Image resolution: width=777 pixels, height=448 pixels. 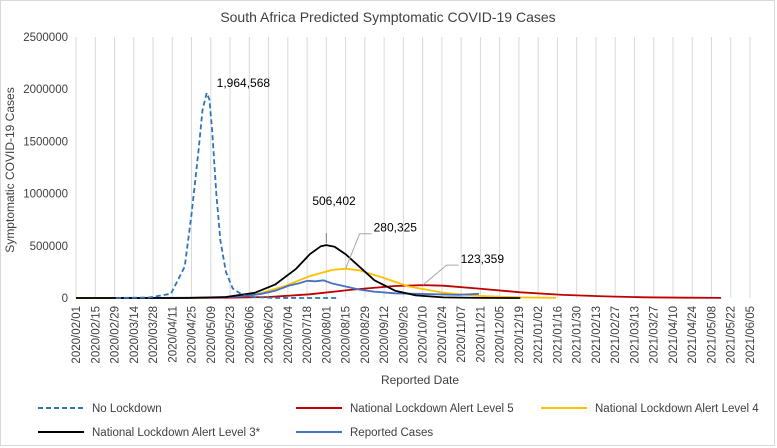 What do you see at coordinates (250, 335) in the screenshot?
I see `x-tick-label: 2020/06/06` at bounding box center [250, 335].